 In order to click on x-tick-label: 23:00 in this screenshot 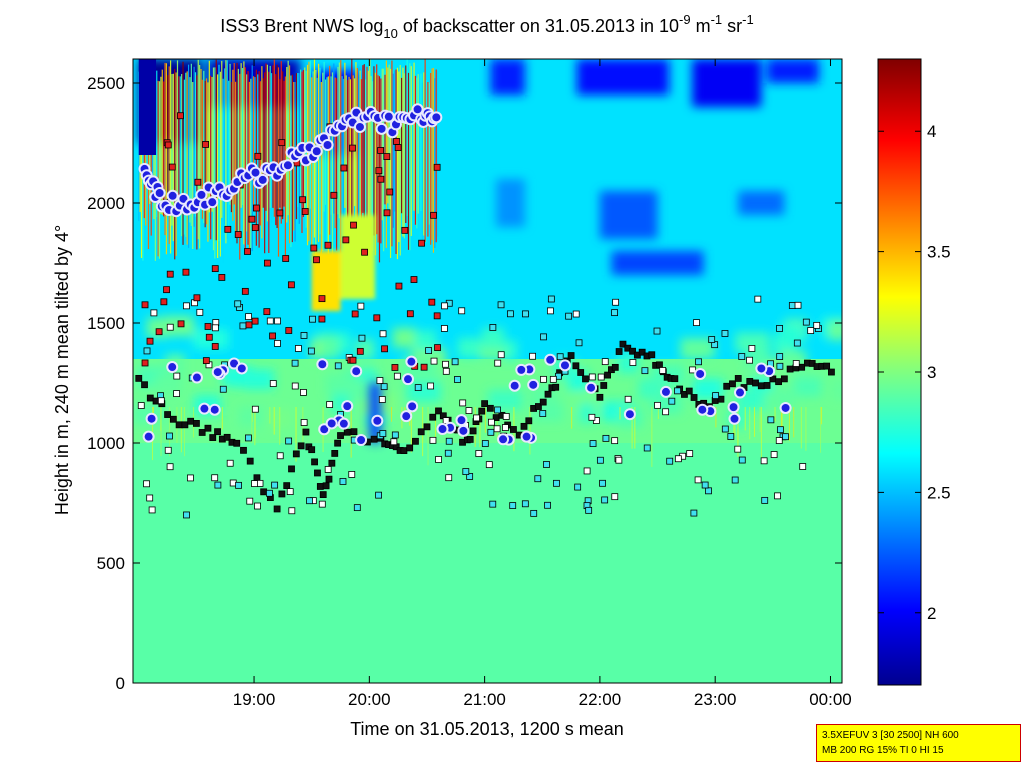, I will do `click(715, 699)`.